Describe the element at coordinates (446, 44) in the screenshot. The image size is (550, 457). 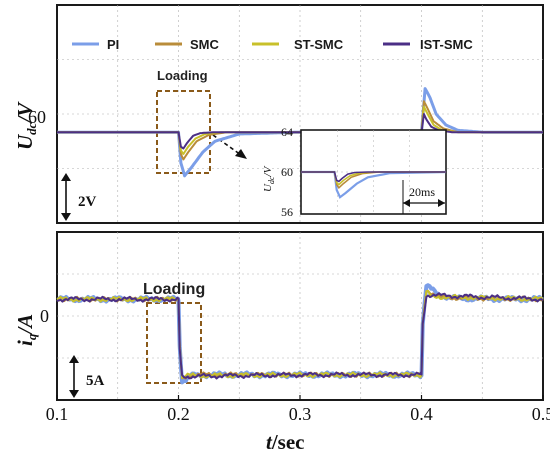
I see `legend-label-ist-smc: IST-SMC` at that location.